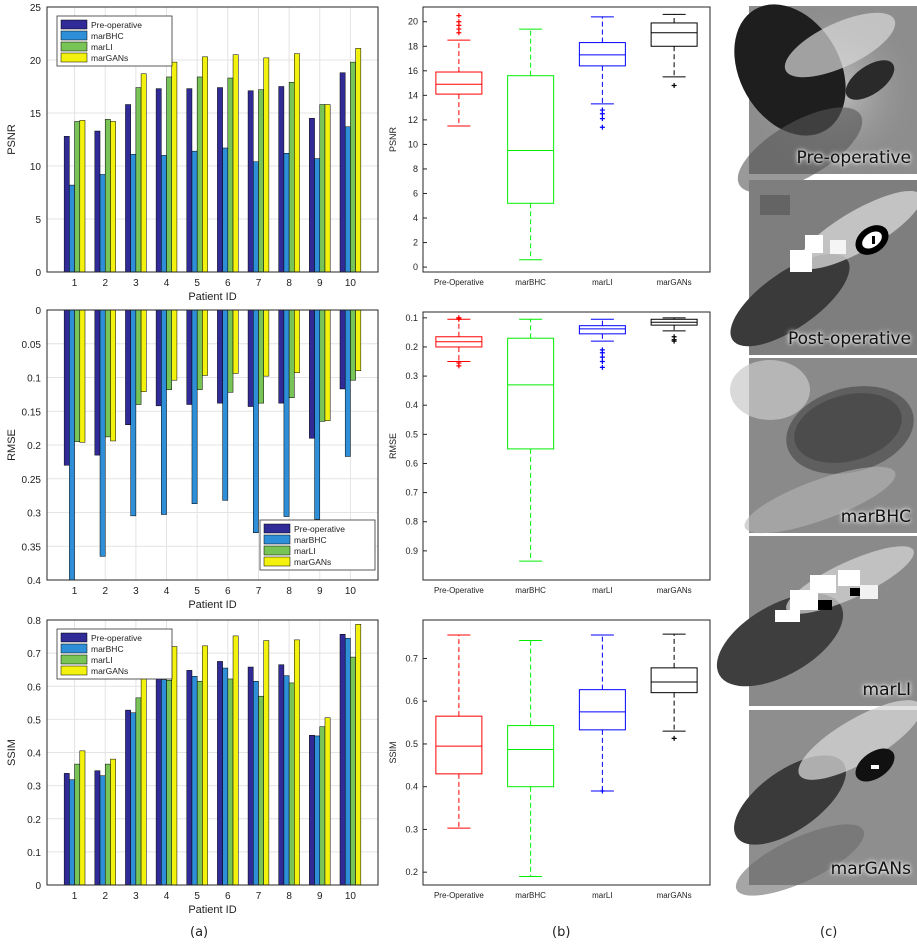  Describe the element at coordinates (825, 98) in the screenshot. I see `ct-slice-pre-operative-icon` at that location.